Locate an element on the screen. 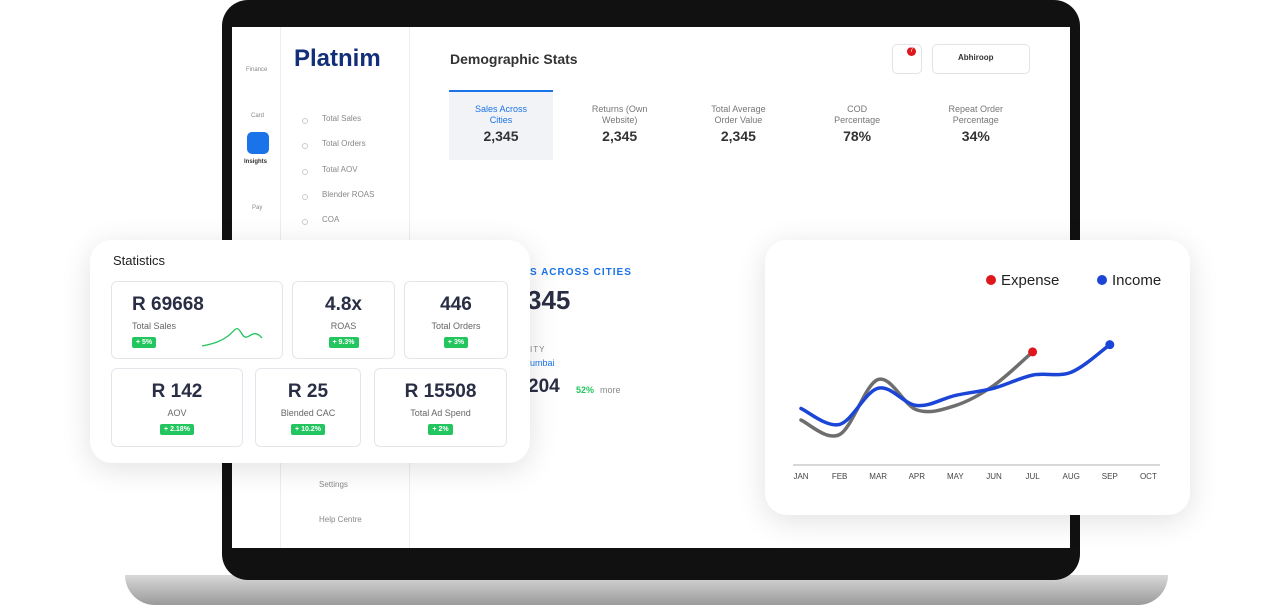  x-tick-label: MAR is located at coordinates (878, 476).